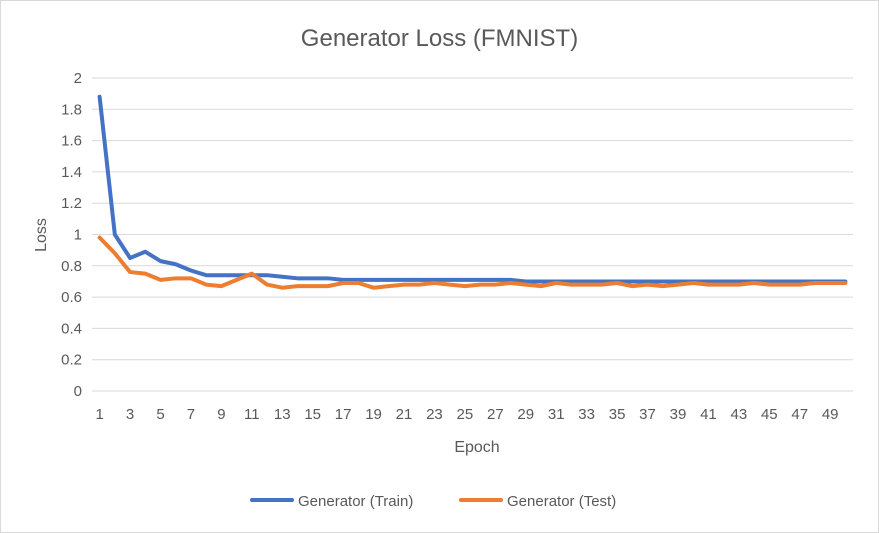 The height and width of the screenshot is (533, 879). What do you see at coordinates (71, 360) in the screenshot?
I see `y-tick-label: 0.2` at bounding box center [71, 360].